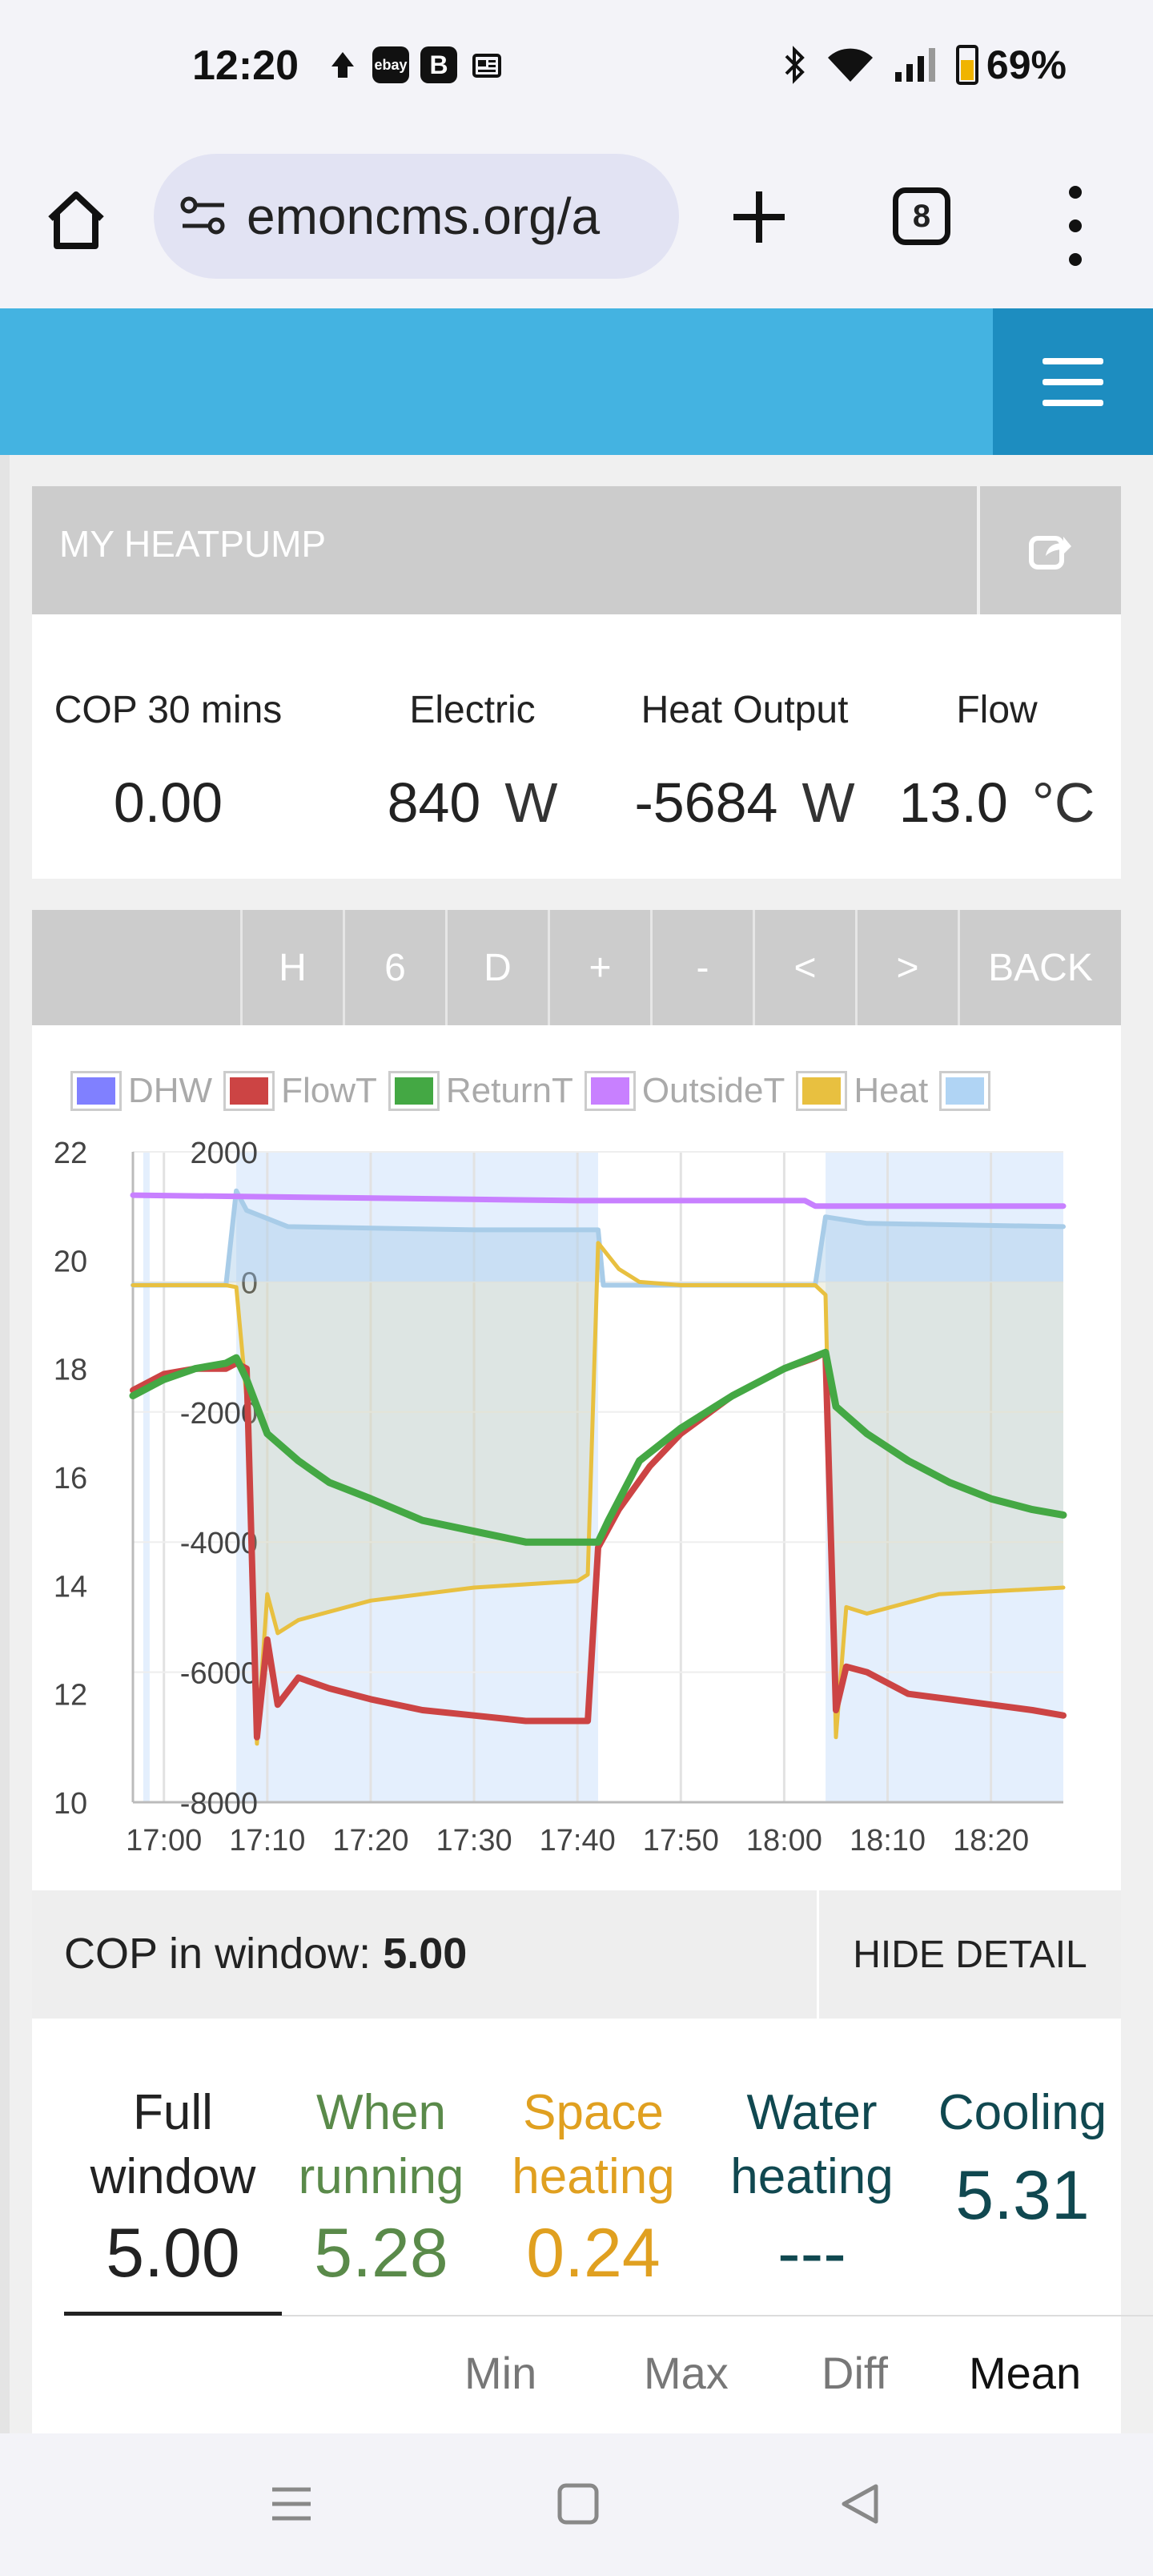  I want to click on x-tick-label: 17:40, so click(578, 1841).